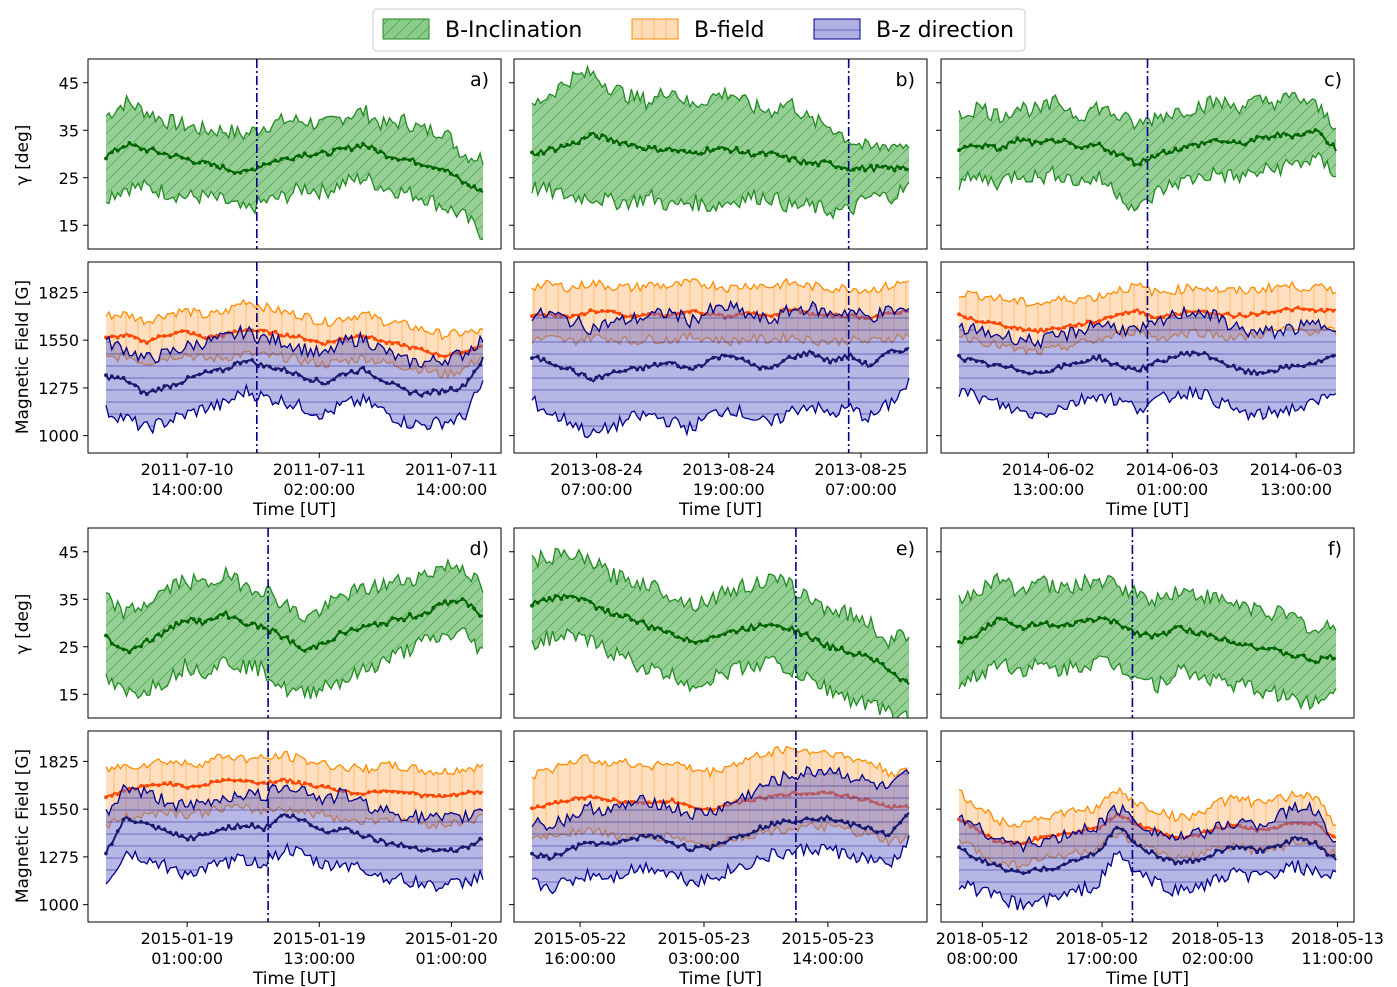 This screenshot has width=1397, height=987. I want to click on b-z-lower-line, so click(294, 867).